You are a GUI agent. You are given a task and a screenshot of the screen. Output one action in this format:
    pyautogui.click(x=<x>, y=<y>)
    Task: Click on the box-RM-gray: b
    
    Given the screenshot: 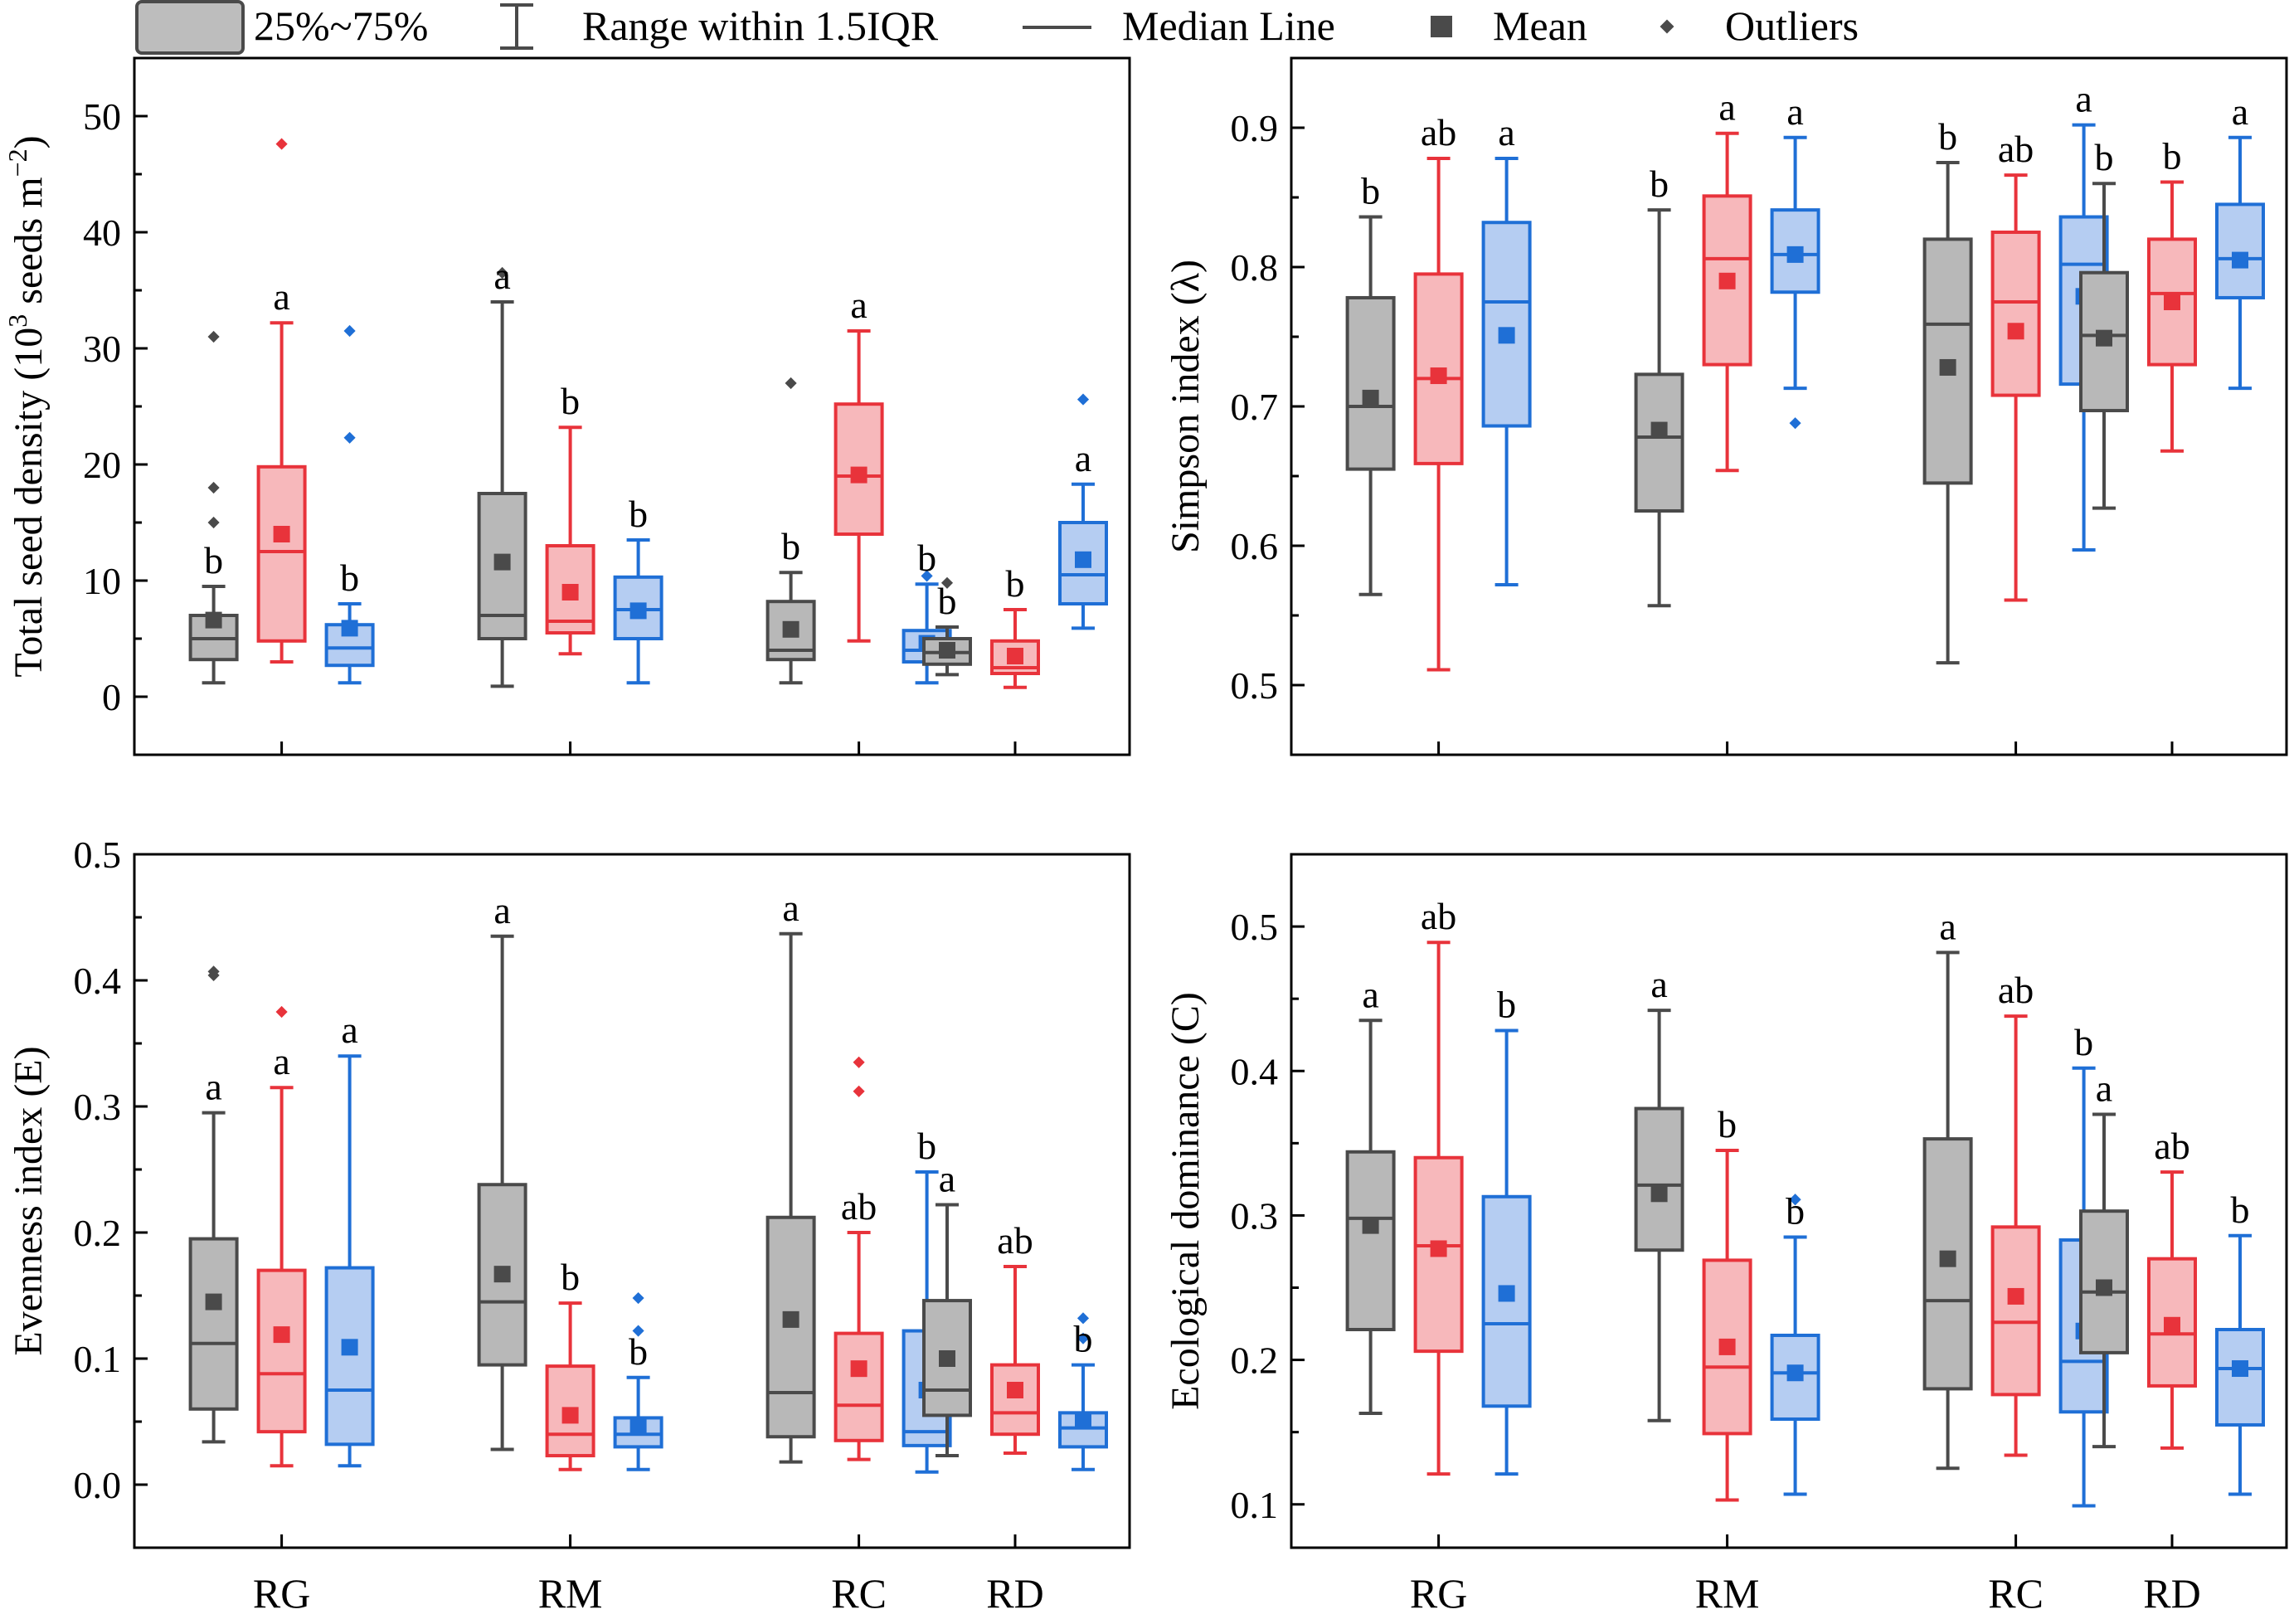 What is the action you would take?
    pyautogui.click(x=1659, y=385)
    